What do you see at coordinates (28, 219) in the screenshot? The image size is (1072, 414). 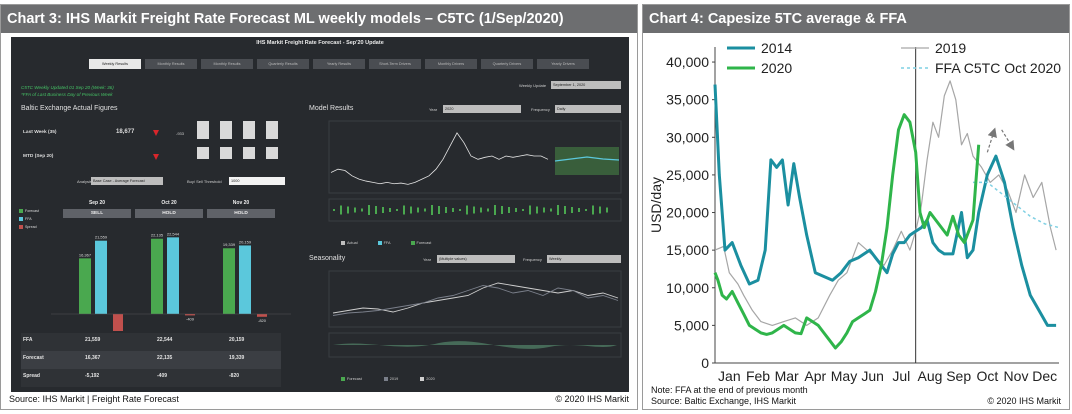 I see `legend-ffa: FFA` at bounding box center [28, 219].